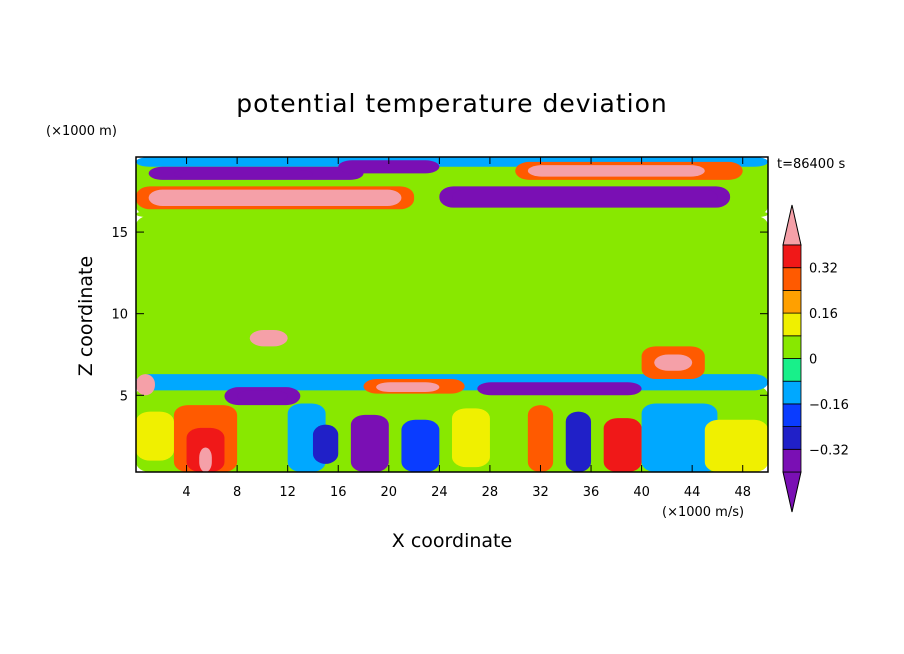 Image resolution: width=904 pixels, height=654 pixels. What do you see at coordinates (591, 492) in the screenshot?
I see `x-tick-label: 36` at bounding box center [591, 492].